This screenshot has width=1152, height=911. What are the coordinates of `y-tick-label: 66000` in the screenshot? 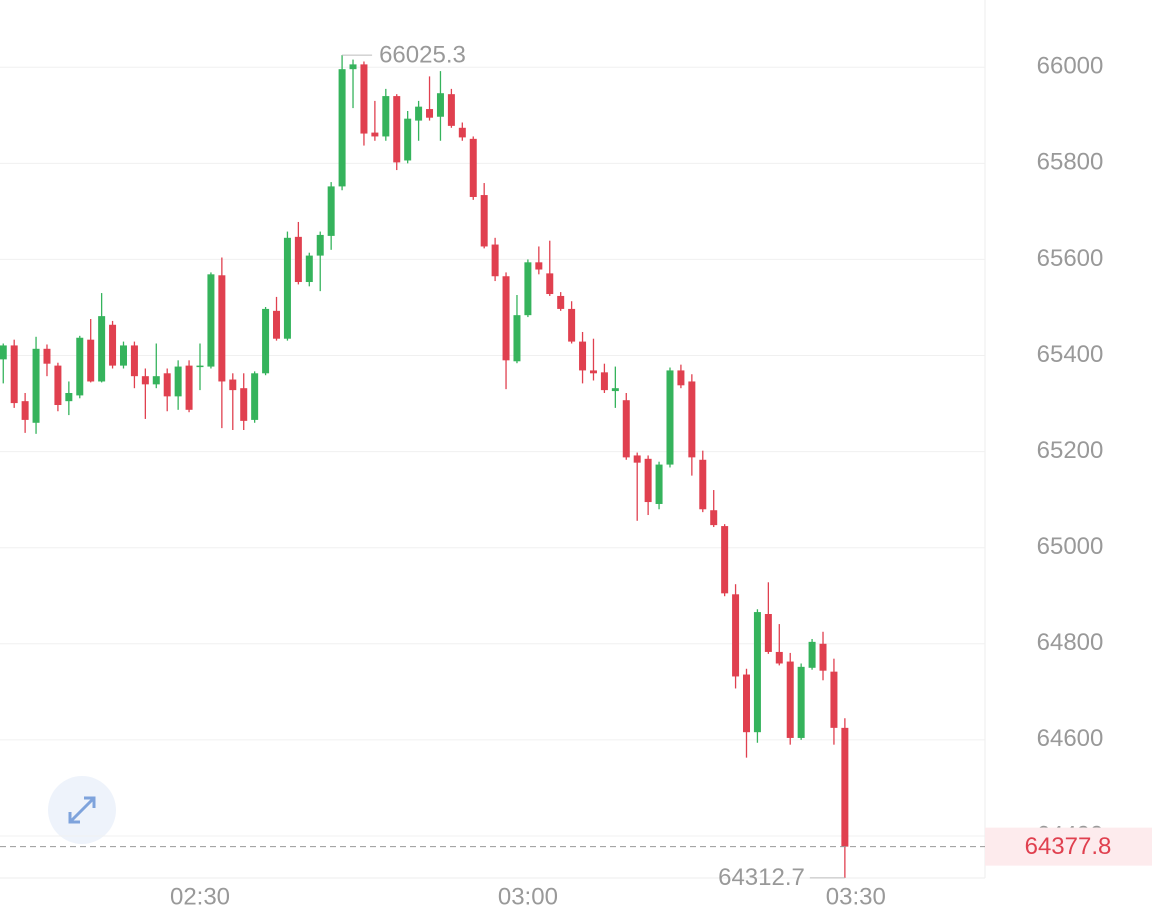 It's located at (1070, 66).